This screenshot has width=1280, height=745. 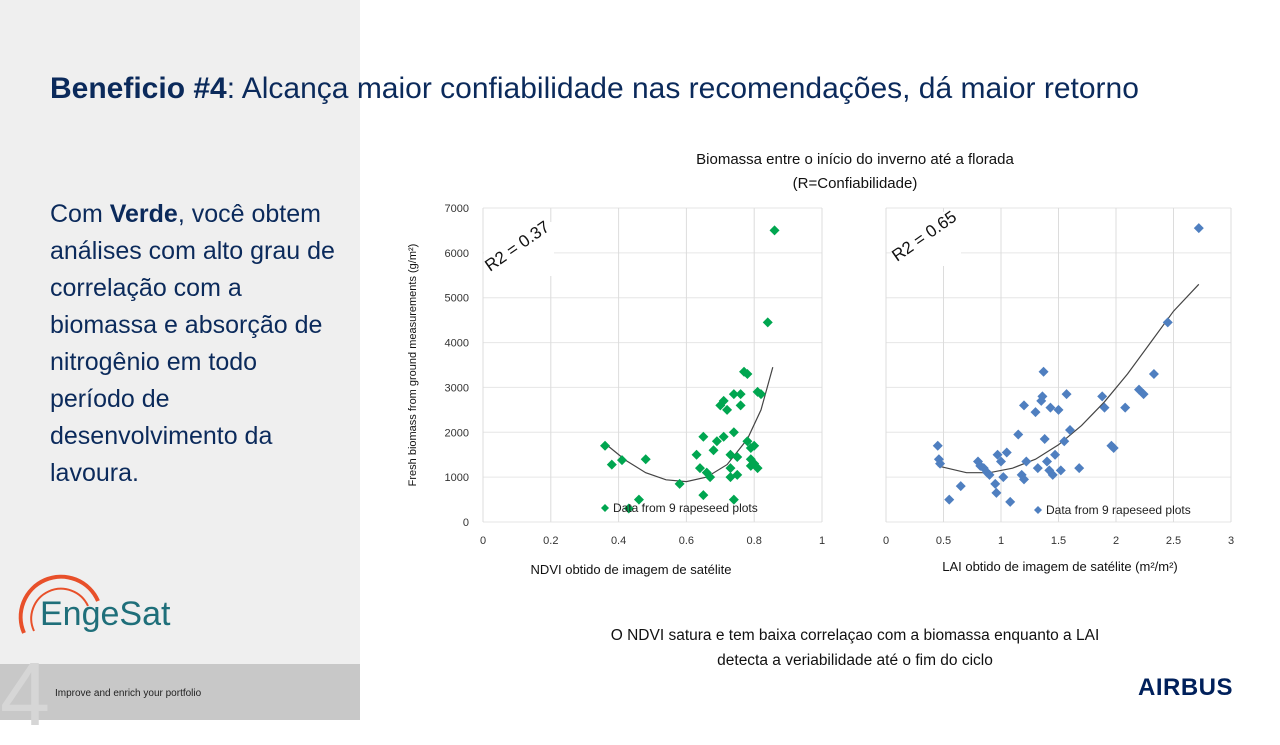 What do you see at coordinates (1038, 510) in the screenshot?
I see `chart2-legend-marker` at bounding box center [1038, 510].